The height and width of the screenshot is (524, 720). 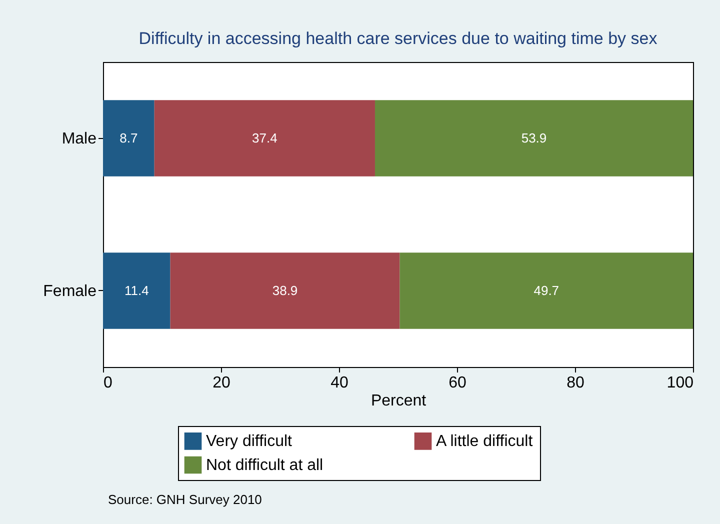 I want to click on x-axis-title: Percent, so click(x=398, y=401).